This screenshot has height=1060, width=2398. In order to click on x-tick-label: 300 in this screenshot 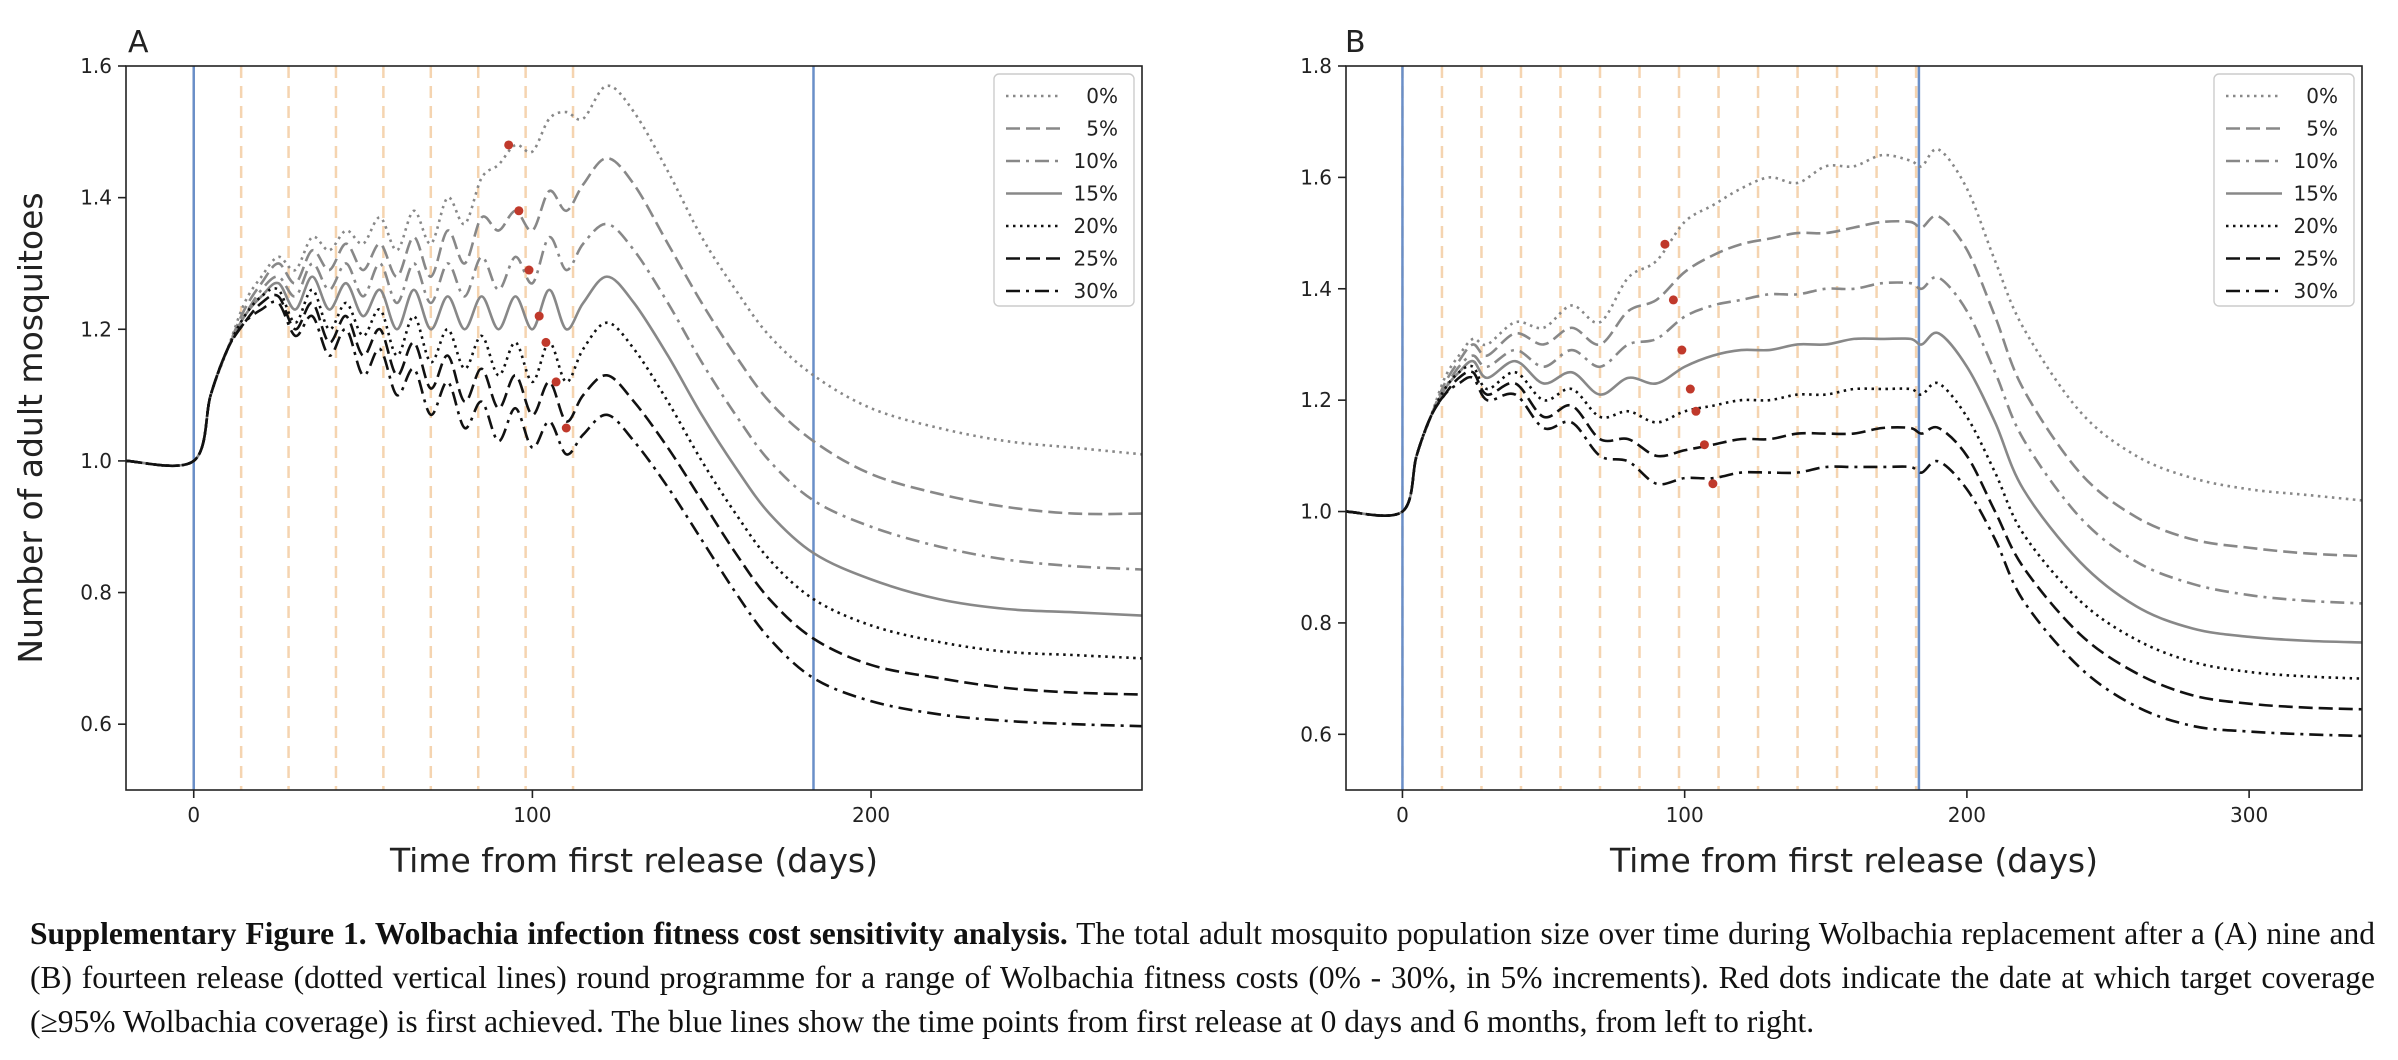, I will do `click(2249, 815)`.